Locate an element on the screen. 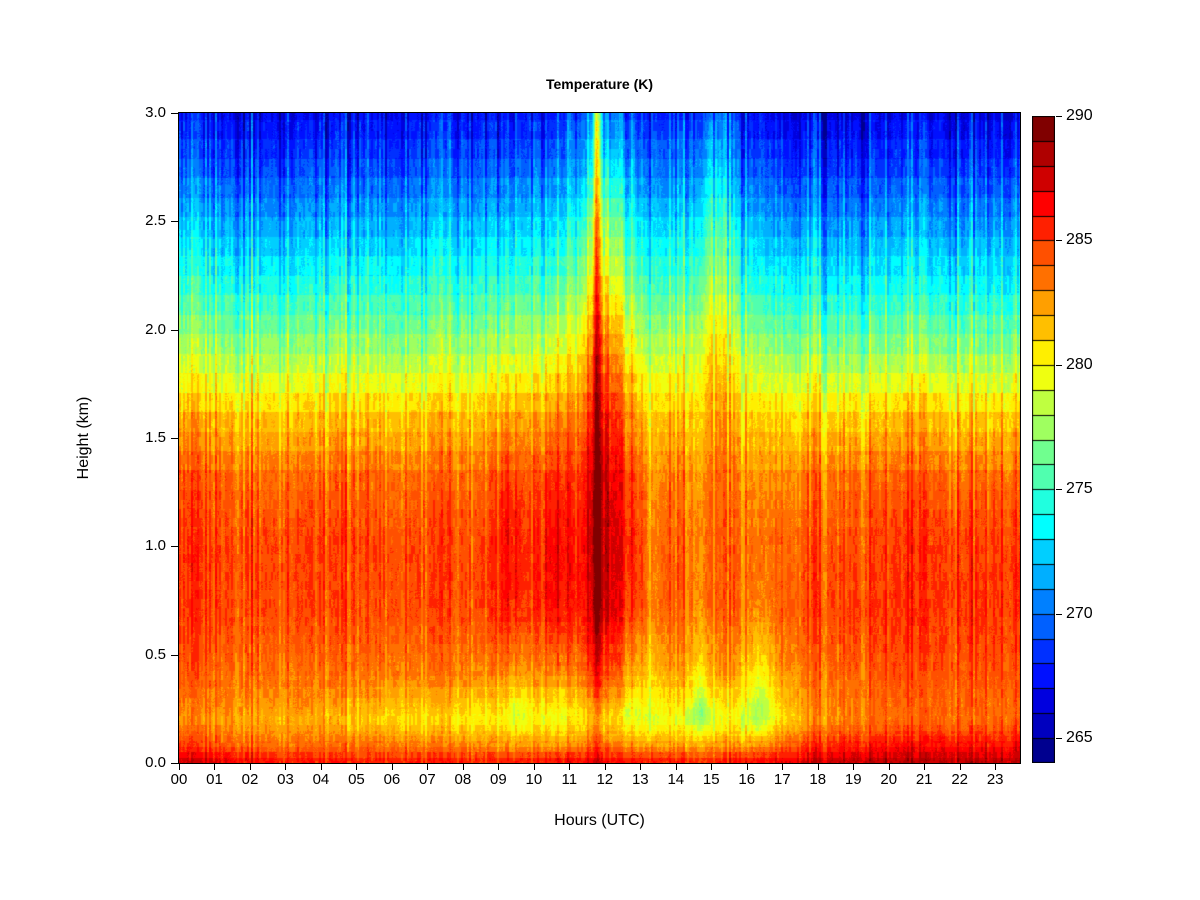 The height and width of the screenshot is (900, 1200). x-tick-label: 21 is located at coordinates (924, 779).